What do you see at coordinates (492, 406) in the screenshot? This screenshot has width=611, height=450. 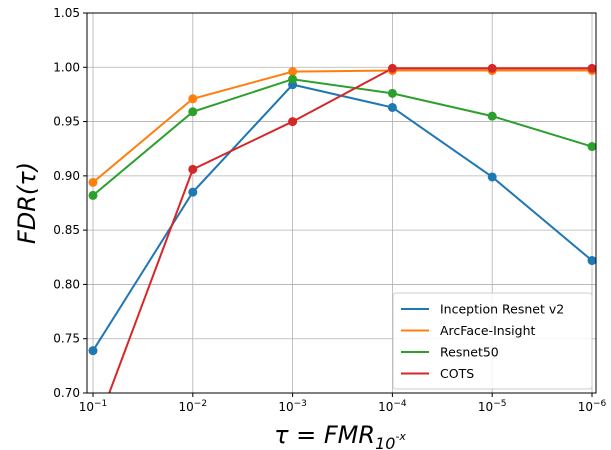 I see `x-tick-label: 10⁻⁵` at bounding box center [492, 406].